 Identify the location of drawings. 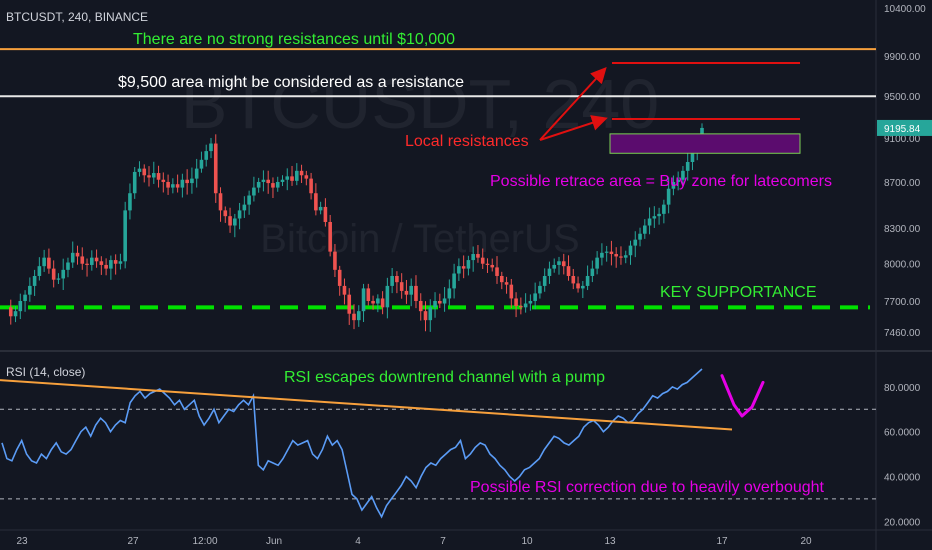
(670, 110).